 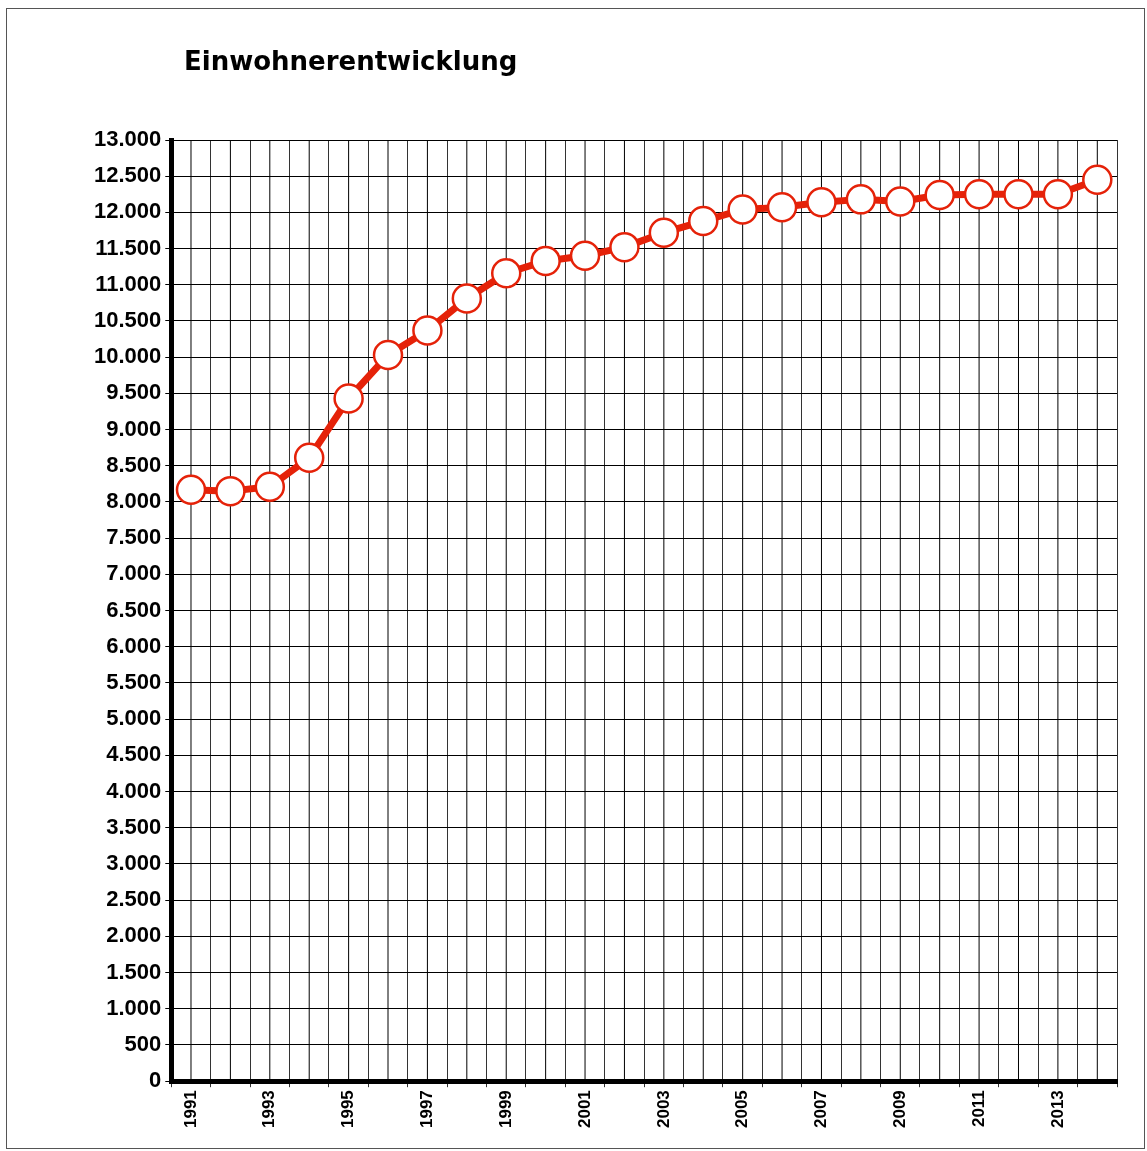 What do you see at coordinates (155, 1080) in the screenshot?
I see `y-tick-label: 0` at bounding box center [155, 1080].